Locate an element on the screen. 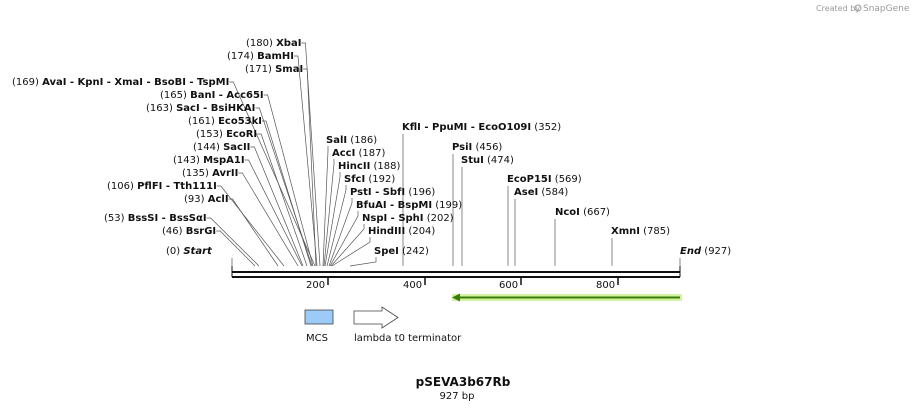  site-label-bsssi: (53) BssSI - BssSαI is located at coordinates (155, 218).